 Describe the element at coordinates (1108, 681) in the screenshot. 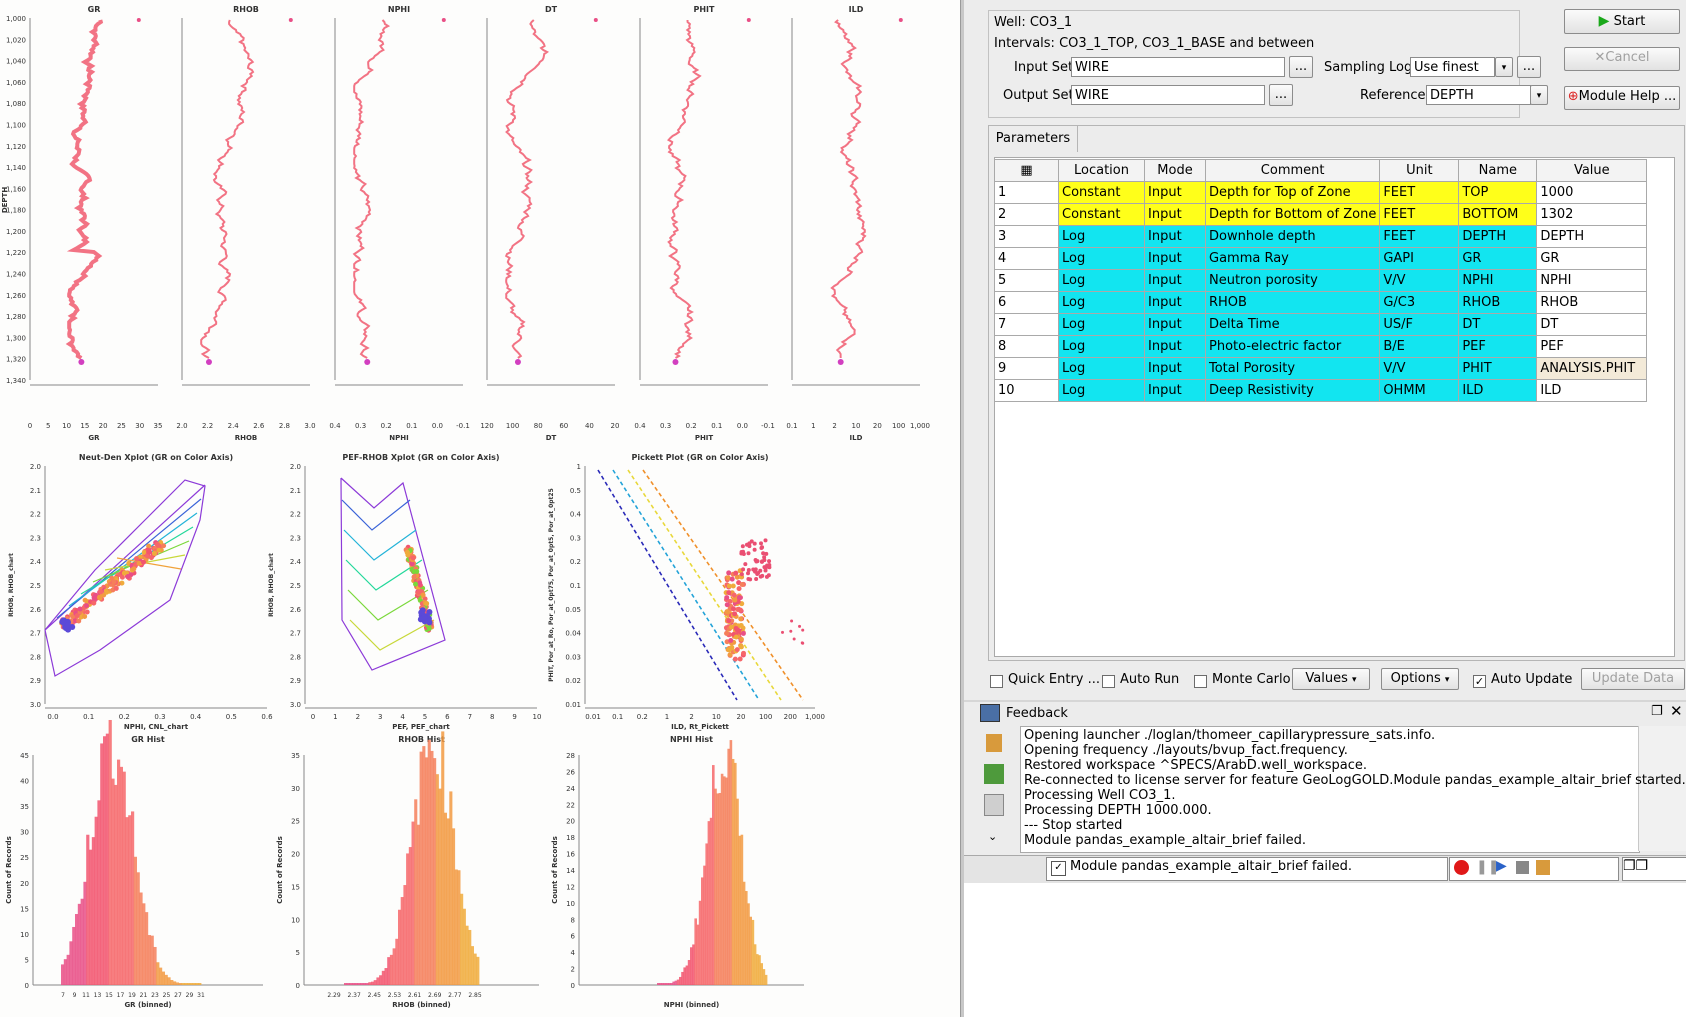

I see `auto-run-checkbox` at that location.